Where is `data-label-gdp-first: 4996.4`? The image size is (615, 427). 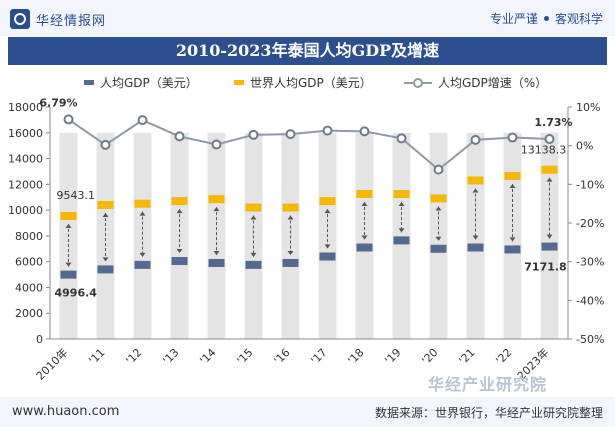 data-label-gdp-first: 4996.4 is located at coordinates (76, 293).